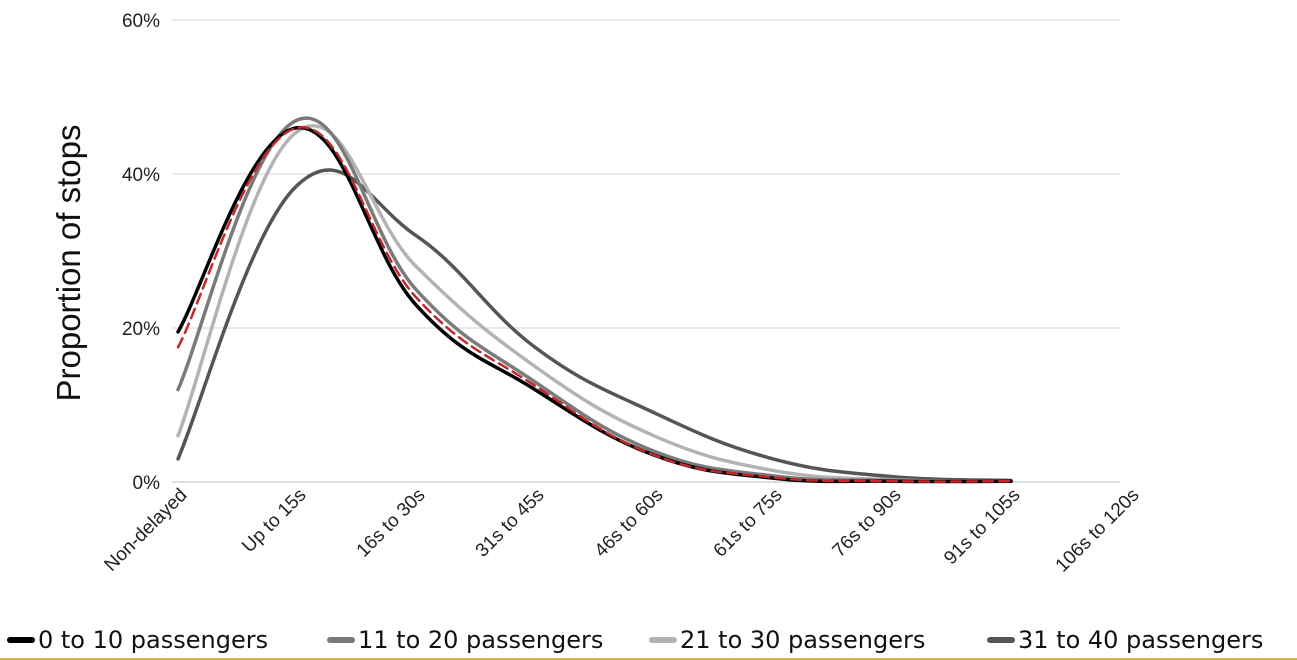 This screenshot has height=660, width=1297. Describe the element at coordinates (510, 523) in the screenshot. I see `x-tick-label: 31s to 45s` at that location.